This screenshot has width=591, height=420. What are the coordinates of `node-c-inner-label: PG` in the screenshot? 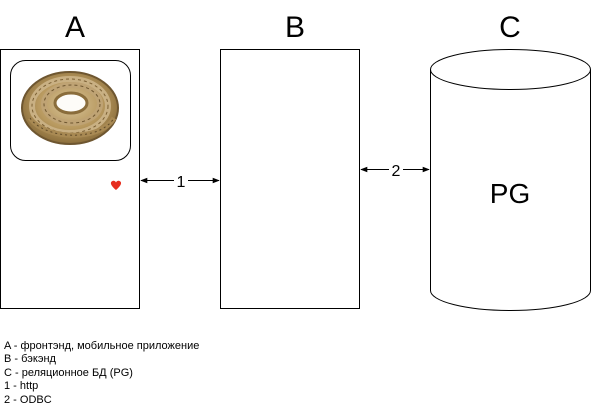 It's located at (510, 193).